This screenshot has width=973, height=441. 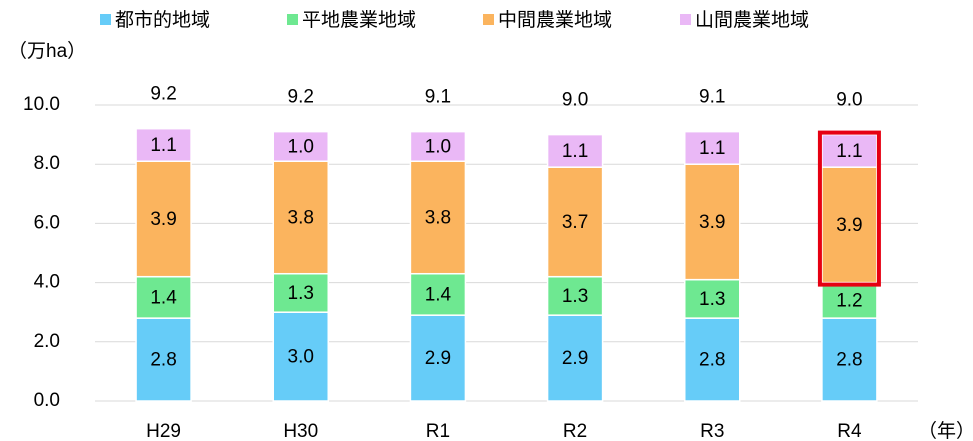 I want to click on legend-label: 都市的地域, so click(x=162, y=20).